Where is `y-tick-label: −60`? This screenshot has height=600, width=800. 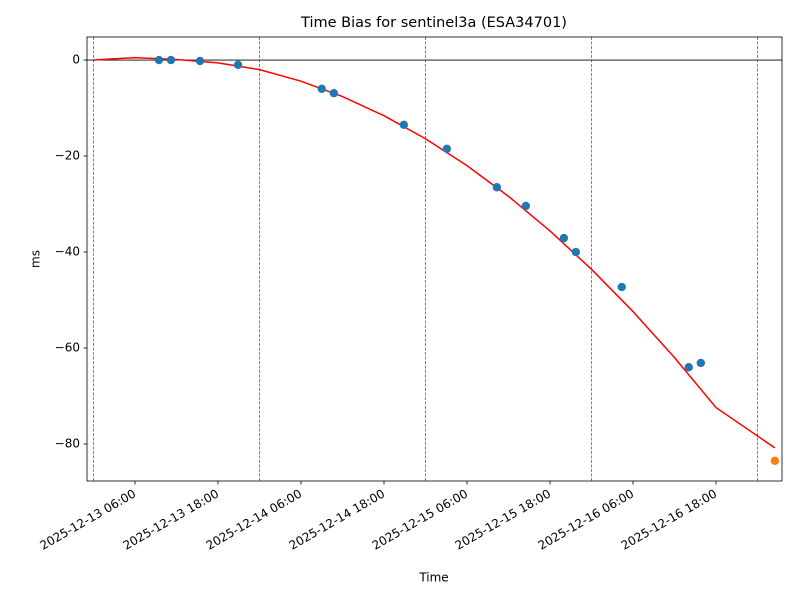 y-tick-label: −60 is located at coordinates (67, 348).